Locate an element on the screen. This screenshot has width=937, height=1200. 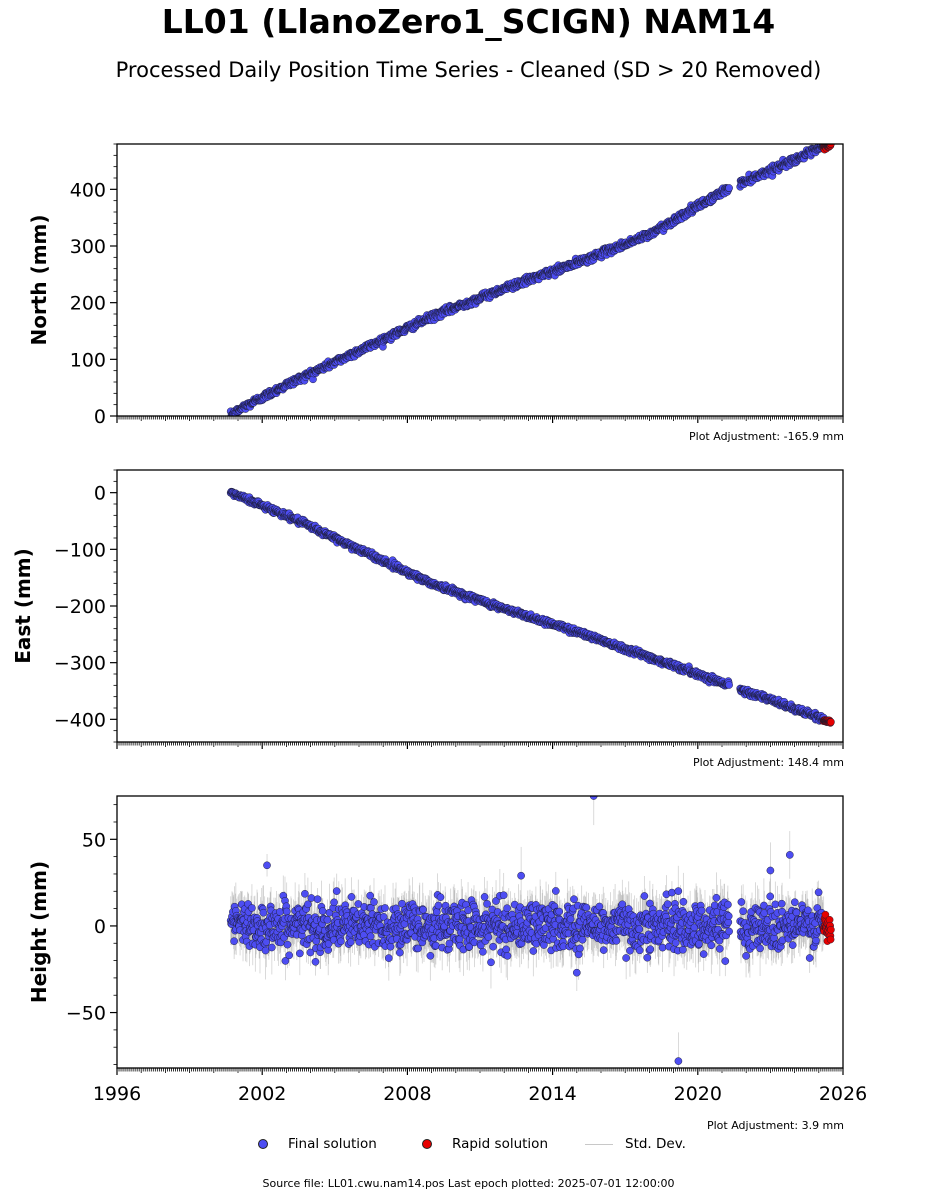
north-y-axis-label: North (mm) is located at coordinates (39, 279).